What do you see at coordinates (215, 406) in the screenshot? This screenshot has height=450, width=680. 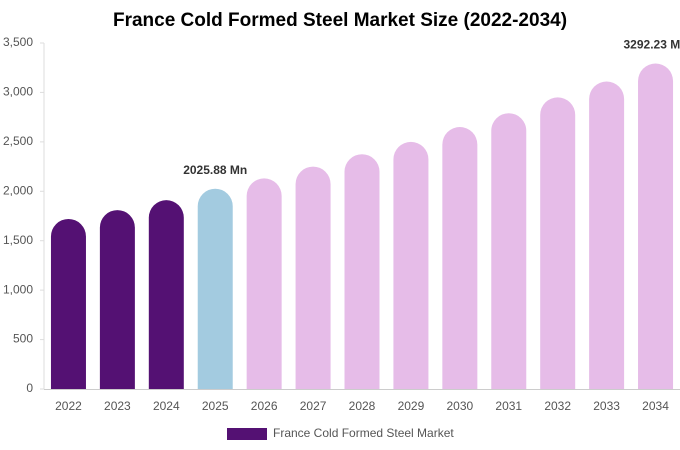 I see `x-tick-label: 2025` at bounding box center [215, 406].